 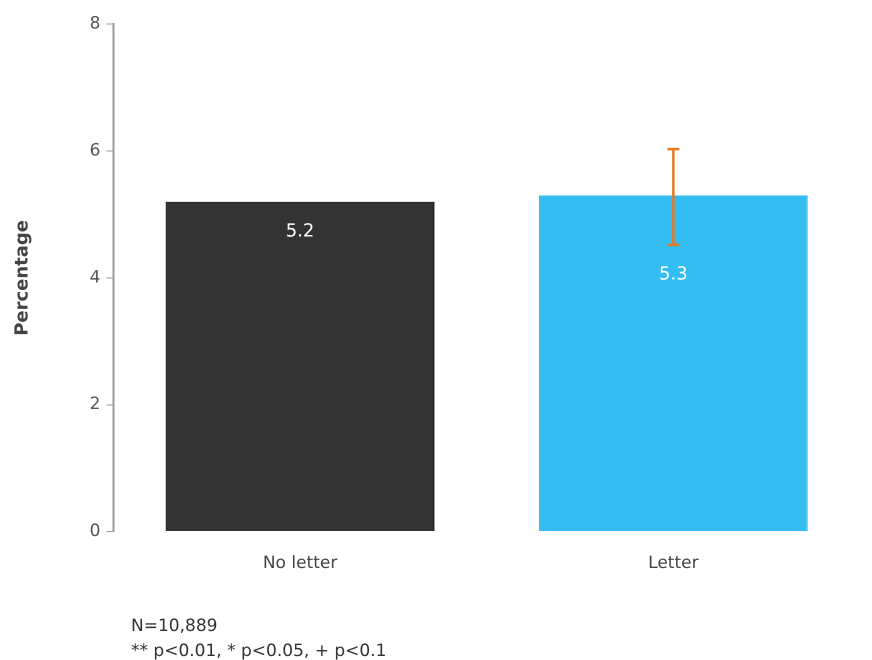 I want to click on x-tick-label: Letter, so click(x=673, y=563).